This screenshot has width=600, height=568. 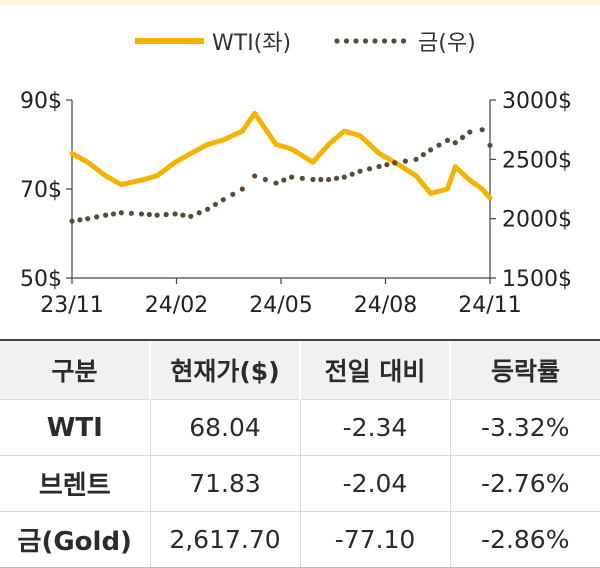 I want to click on y-left-tick-label: 90$, so click(x=41, y=101).